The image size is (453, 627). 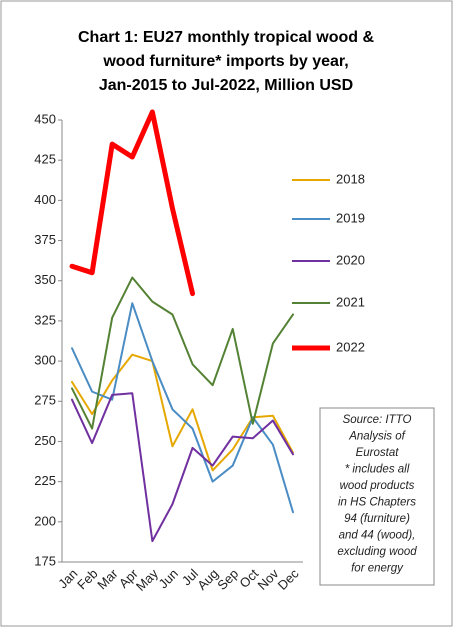 I want to click on note-text: Analysis of, so click(x=377, y=437).